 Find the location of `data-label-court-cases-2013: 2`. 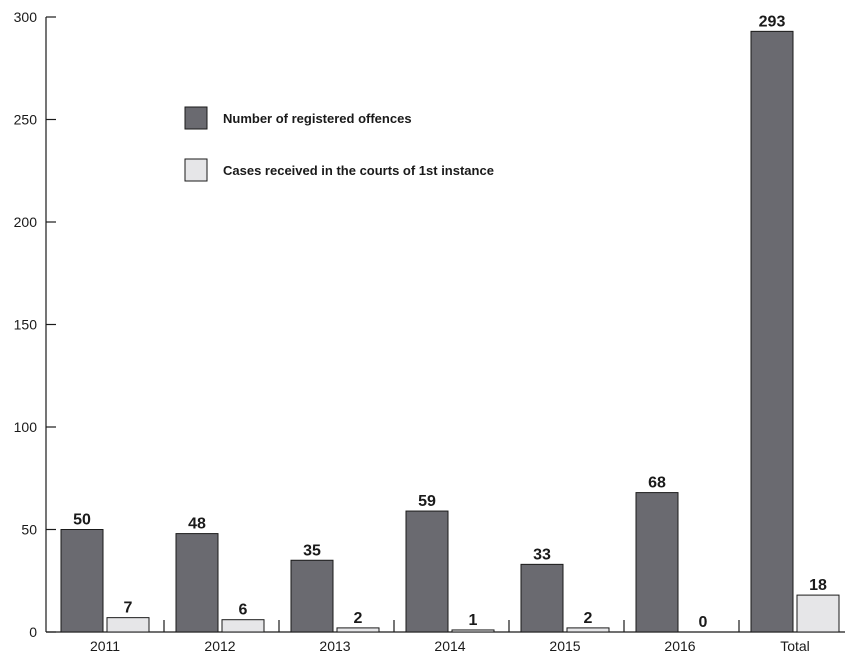

data-label-court-cases-2013: 2 is located at coordinates (358, 618).